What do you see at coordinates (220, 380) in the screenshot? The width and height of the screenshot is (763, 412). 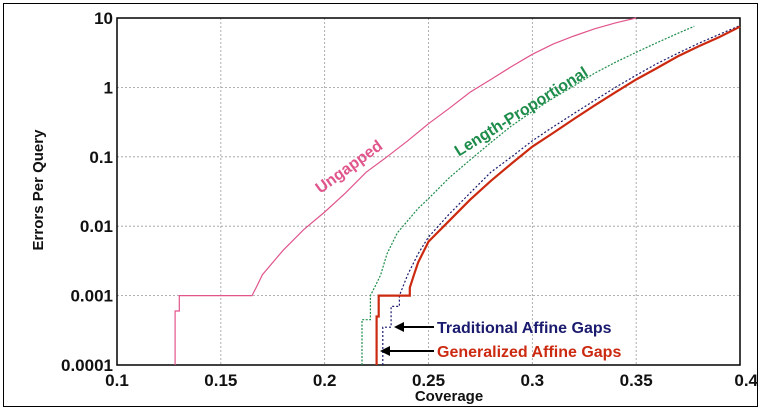 I see `x-tick-label: 0.15` at bounding box center [220, 380].